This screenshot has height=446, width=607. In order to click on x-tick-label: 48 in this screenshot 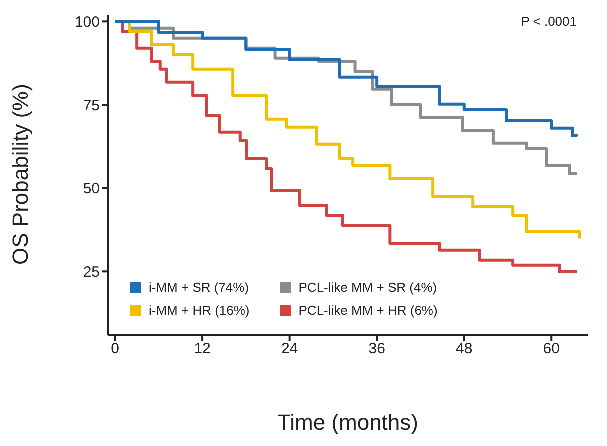, I will do `click(464, 349)`.